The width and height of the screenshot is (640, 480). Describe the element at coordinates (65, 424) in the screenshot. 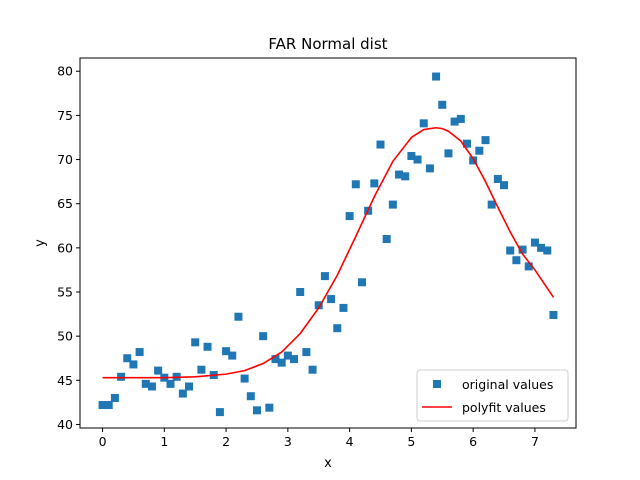

I see `y-tick-label: 40` at that location.